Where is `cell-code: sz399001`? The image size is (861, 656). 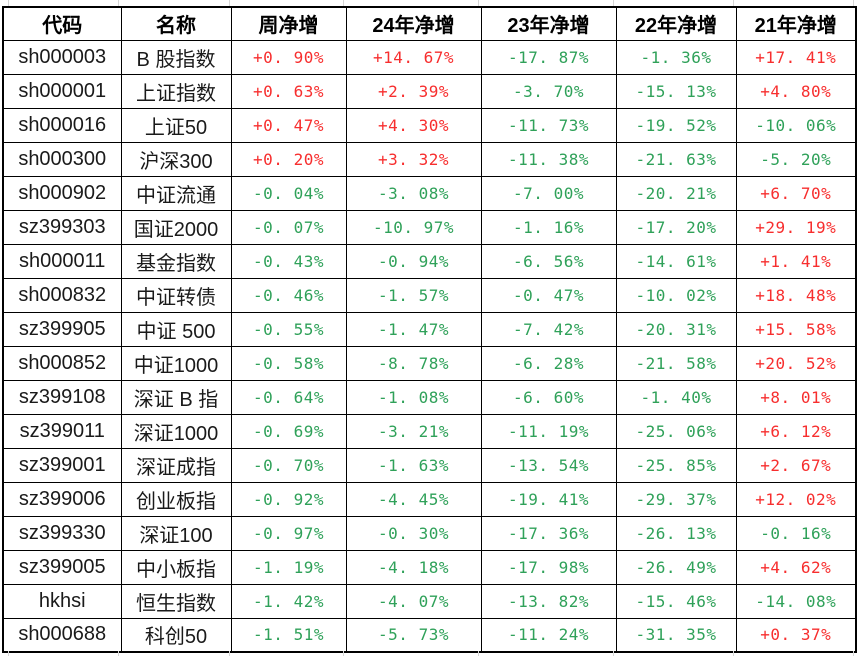
cell-code: sz399001 is located at coordinates (62, 465).